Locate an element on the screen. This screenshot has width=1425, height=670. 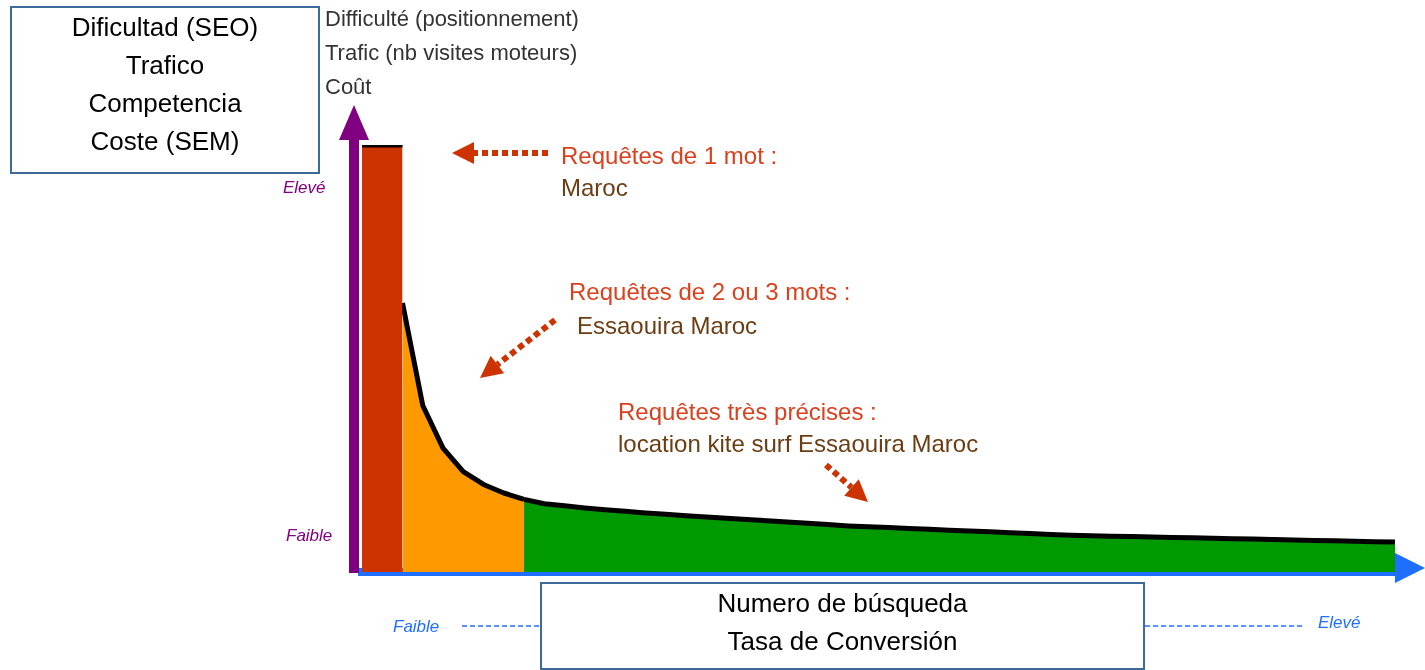
annotation: Requêtes de 2 ou 3 mots : is located at coordinates (710, 292).